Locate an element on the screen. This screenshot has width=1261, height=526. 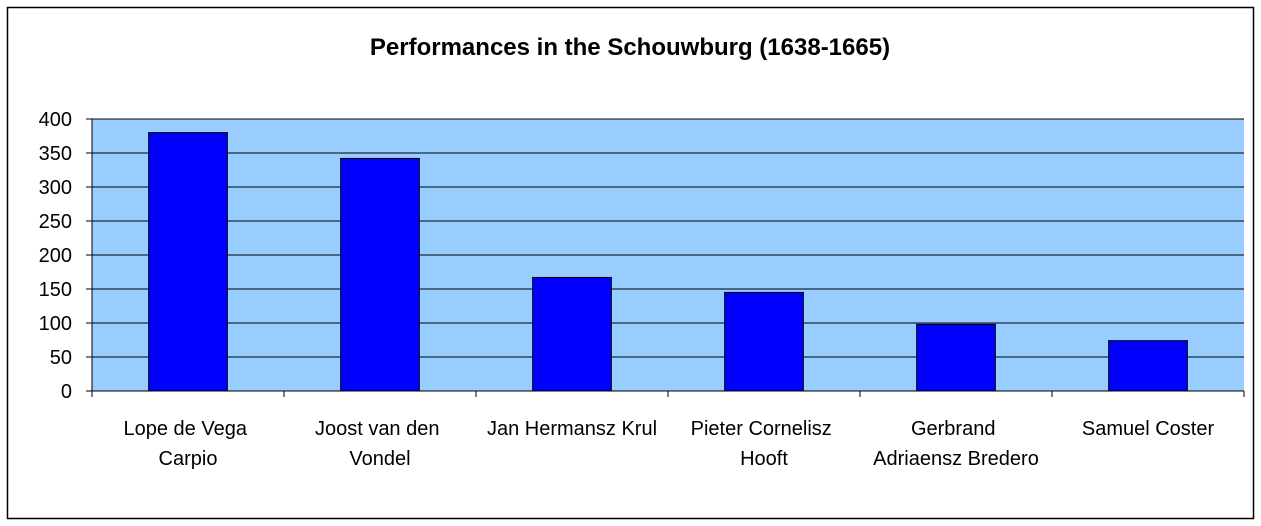
y-tick-label: 150 is located at coordinates (55, 290).